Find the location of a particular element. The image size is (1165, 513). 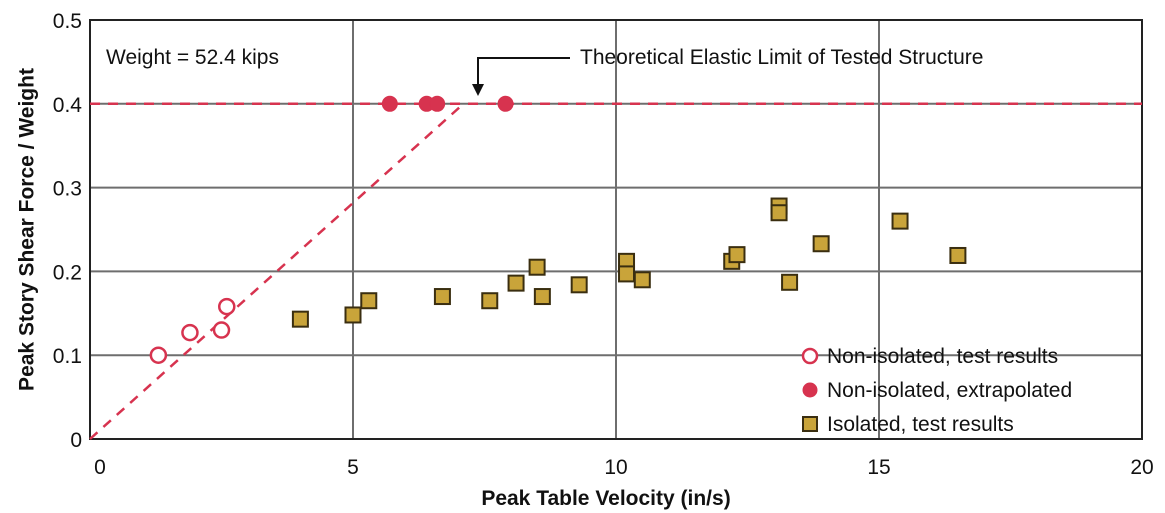

legend-label: Isolated, test results is located at coordinates (920, 424).